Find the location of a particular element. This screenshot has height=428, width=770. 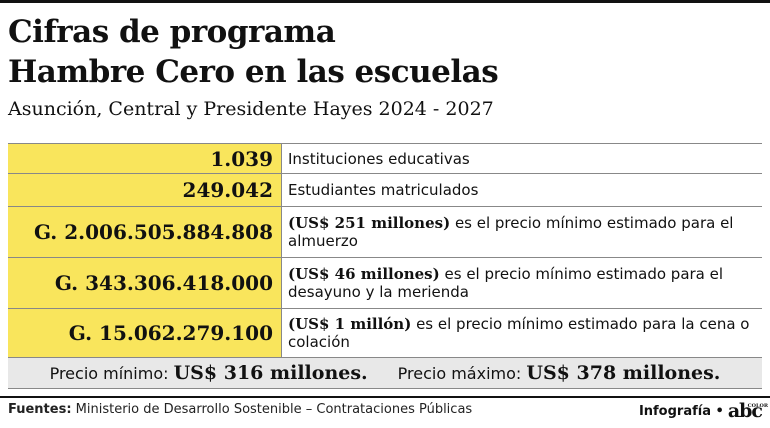

min-label: Precio mínimo: is located at coordinates (111, 373).